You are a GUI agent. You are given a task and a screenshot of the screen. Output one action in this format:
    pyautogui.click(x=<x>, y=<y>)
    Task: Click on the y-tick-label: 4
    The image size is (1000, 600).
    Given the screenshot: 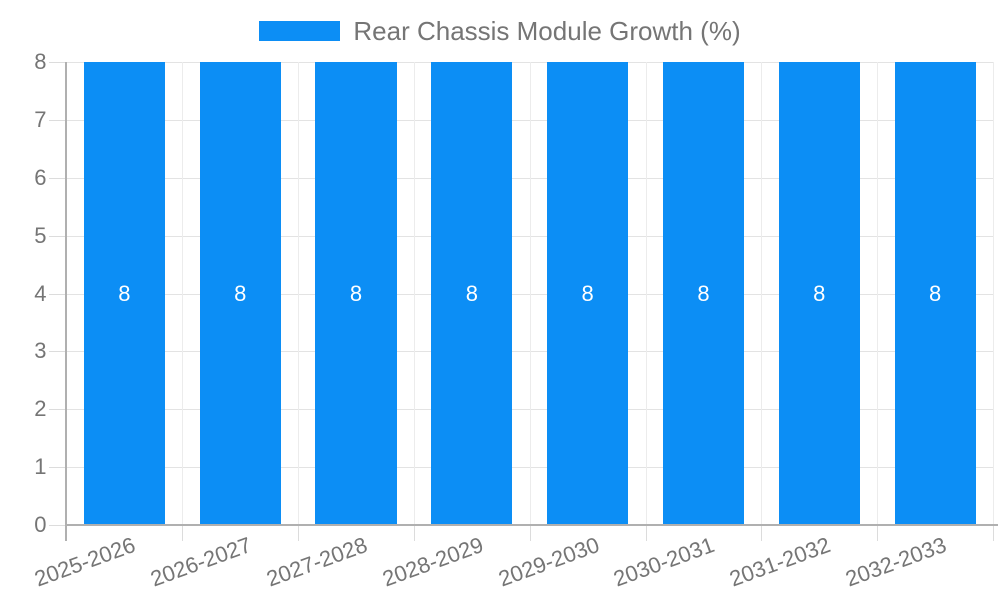 What is the action you would take?
    pyautogui.click(x=40, y=293)
    